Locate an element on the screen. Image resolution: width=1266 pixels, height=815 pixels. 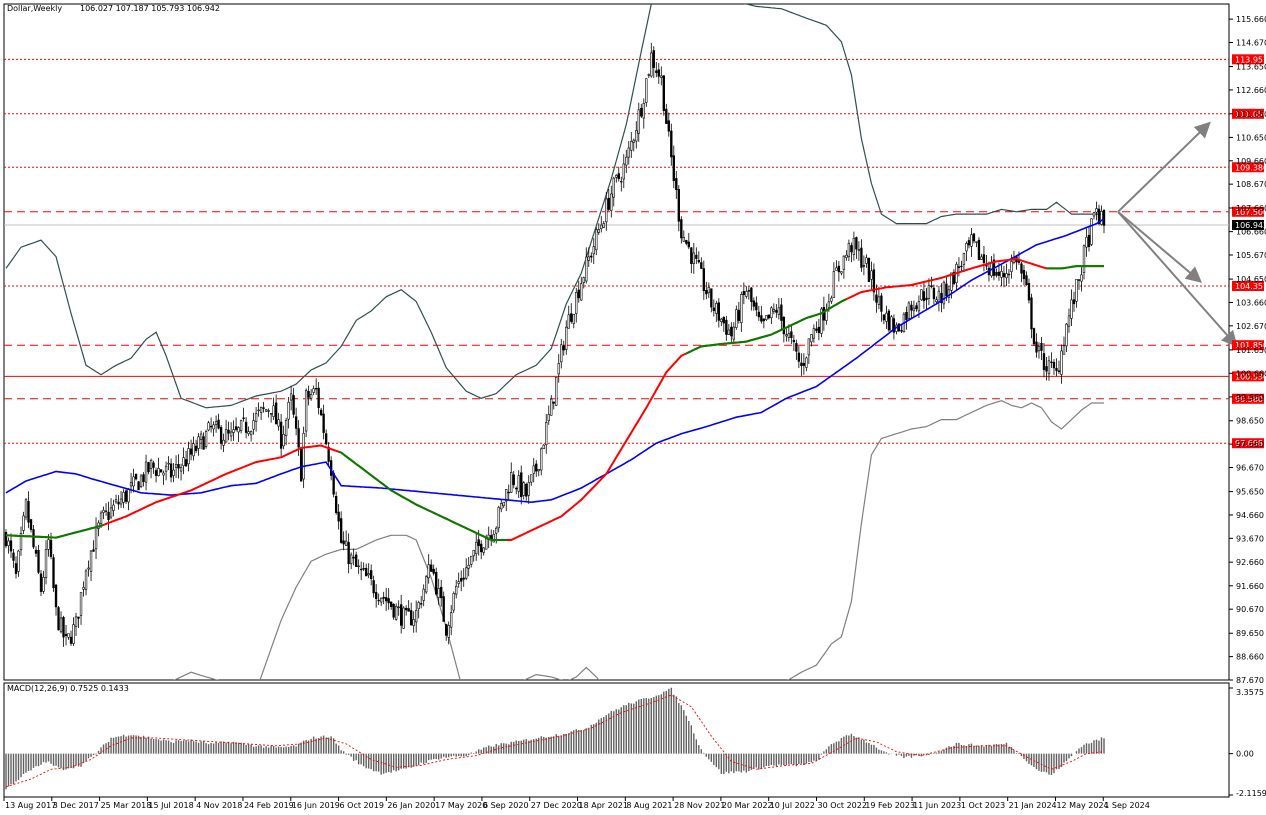
time-tick-label: 10 Jul 2022 is located at coordinates (792, 805).